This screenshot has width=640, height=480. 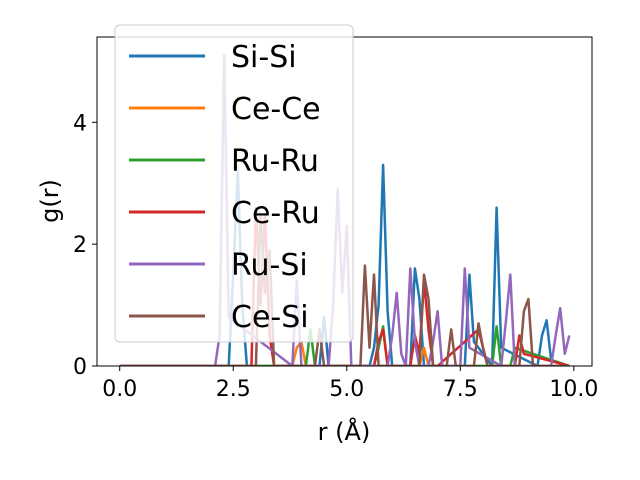 What do you see at coordinates (573, 389) in the screenshot?
I see `x-tick-label: 10.0` at bounding box center [573, 389].